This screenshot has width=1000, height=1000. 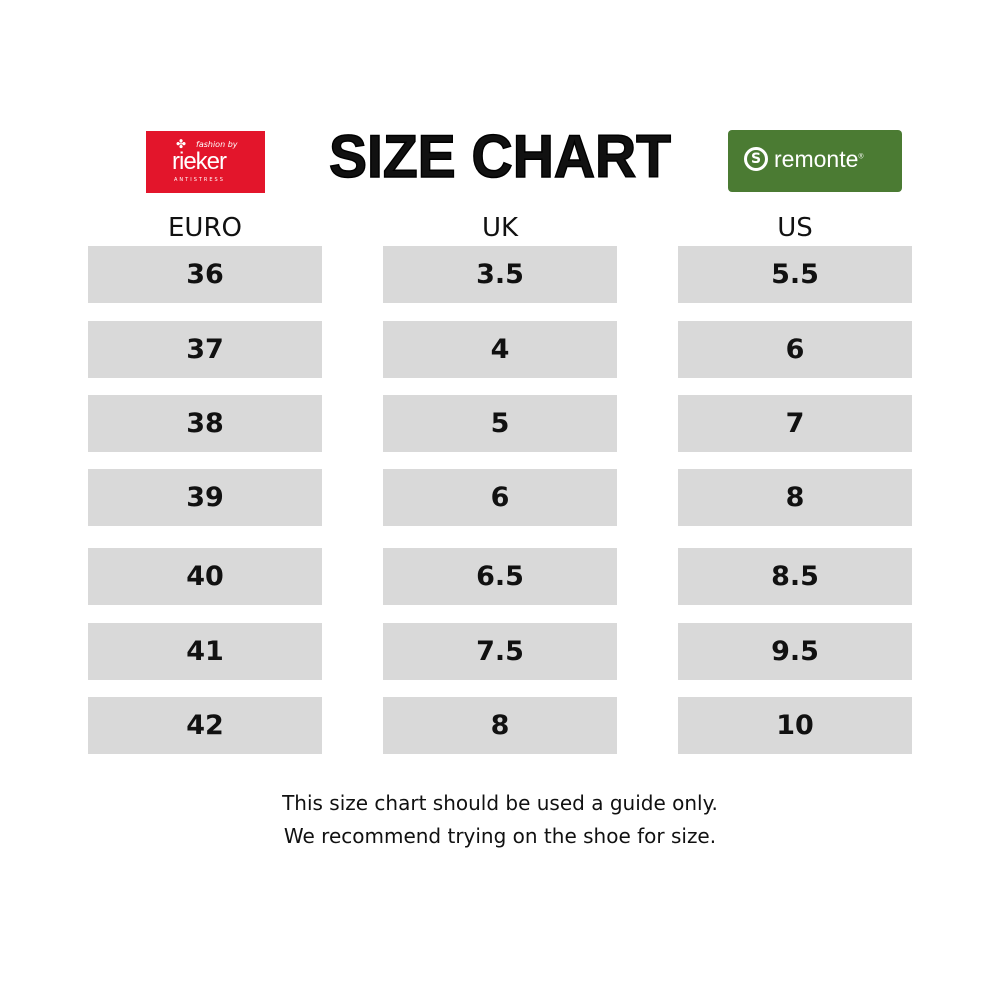 What do you see at coordinates (199, 180) in the screenshot?
I see `logo-subline: ANTISTRESS` at bounding box center [199, 180].